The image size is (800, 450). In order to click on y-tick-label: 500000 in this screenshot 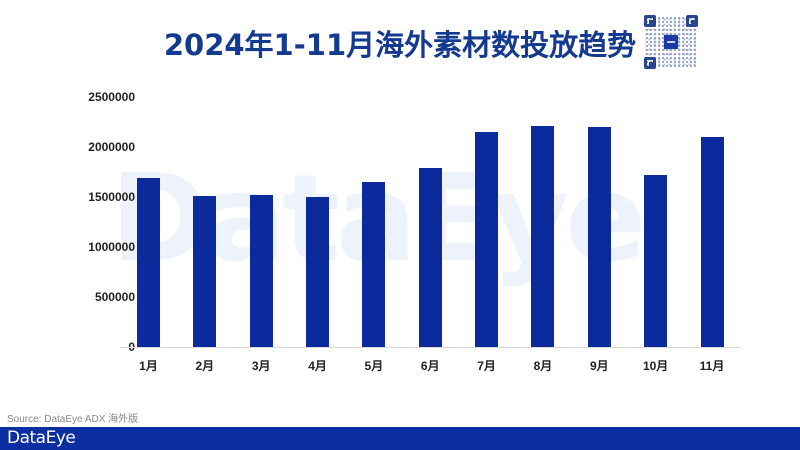, I will do `click(114, 297)`.